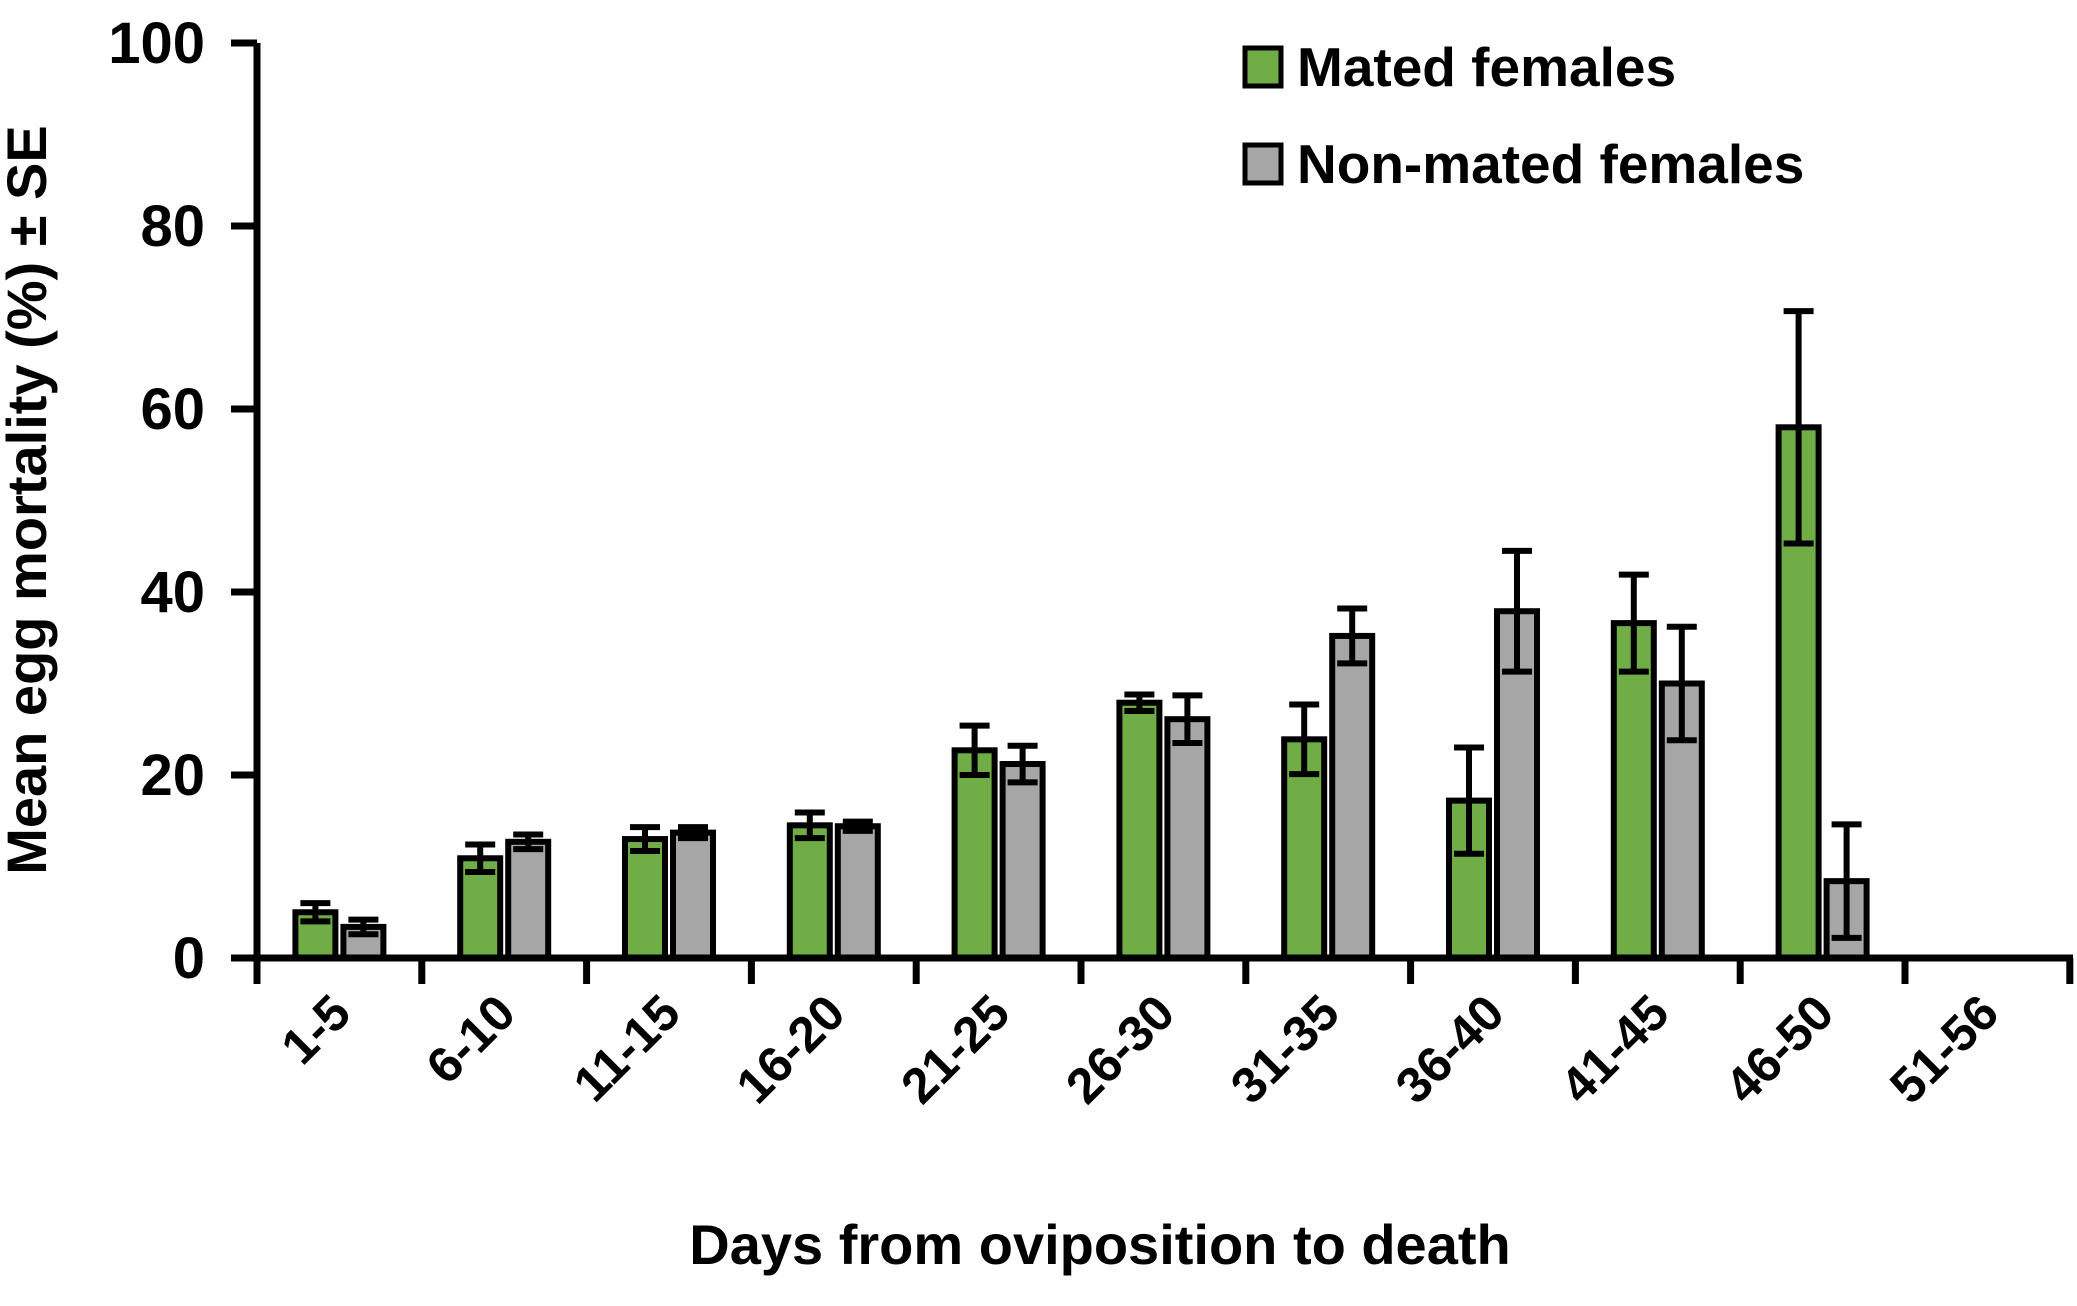 Image resolution: width=2077 pixels, height=1306 pixels. What do you see at coordinates (1450, 1049) in the screenshot?
I see `x-category-label: 36-40` at bounding box center [1450, 1049].